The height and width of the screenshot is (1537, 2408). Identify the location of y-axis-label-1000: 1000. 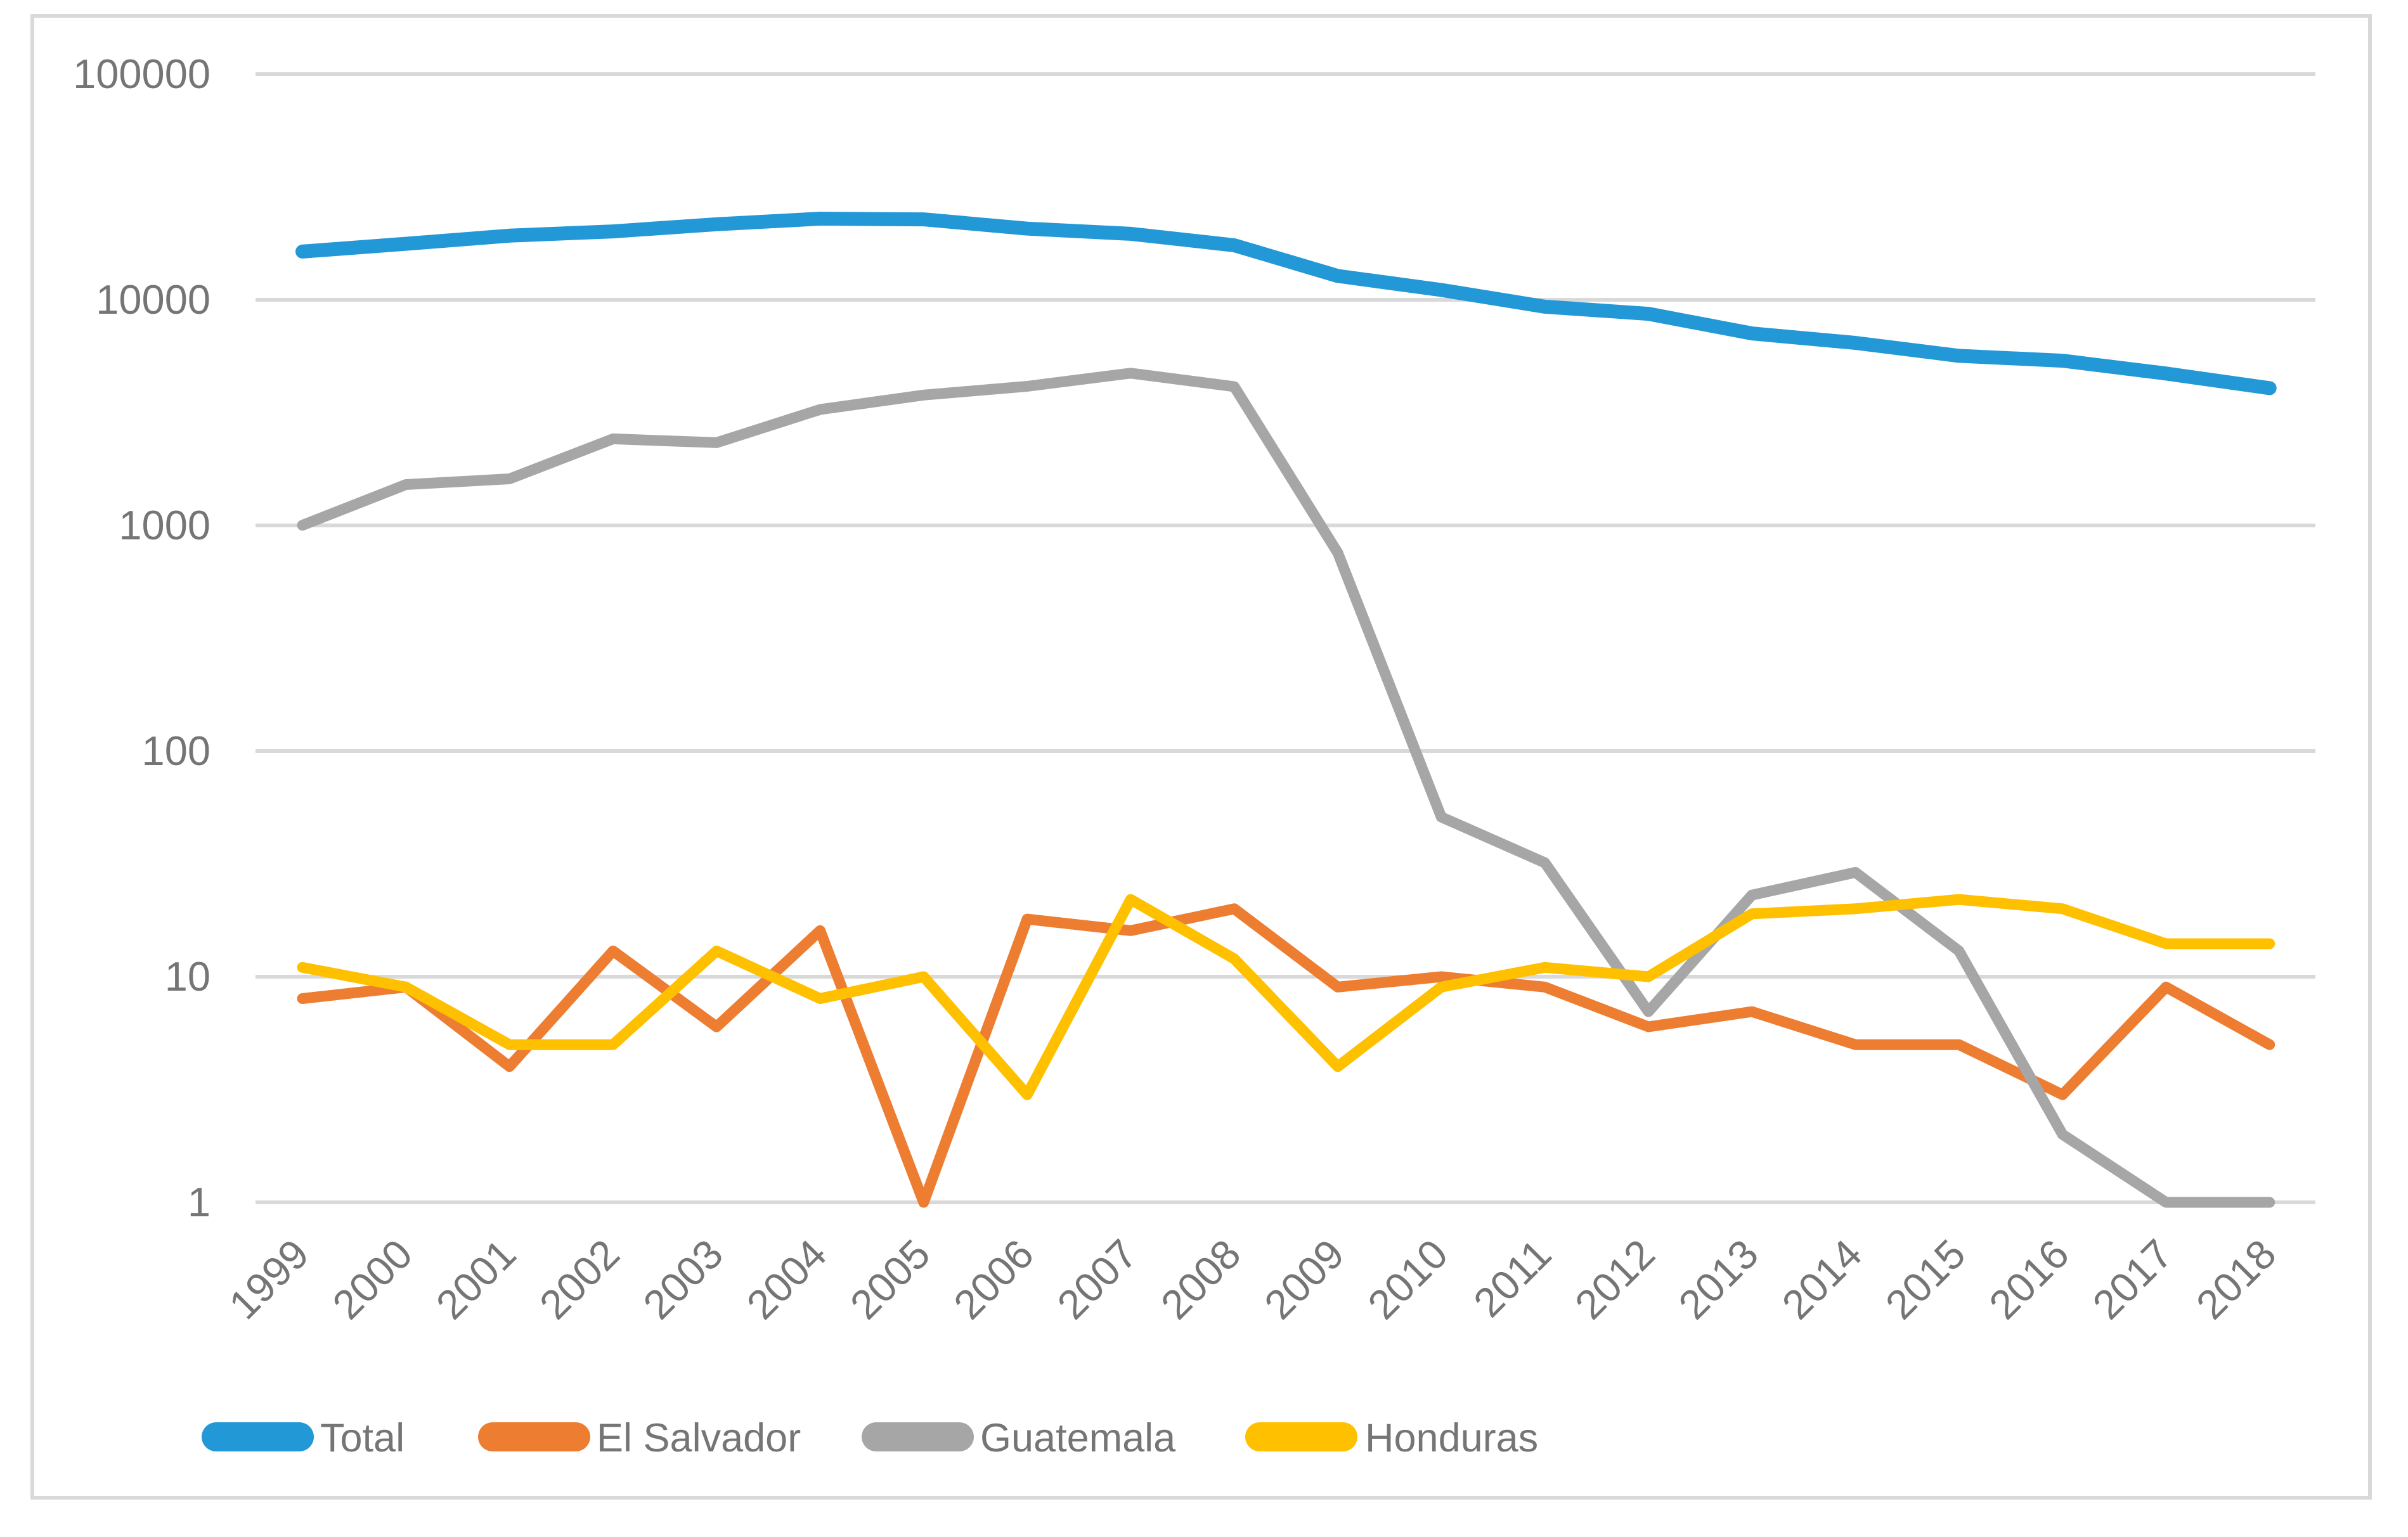
(164, 525).